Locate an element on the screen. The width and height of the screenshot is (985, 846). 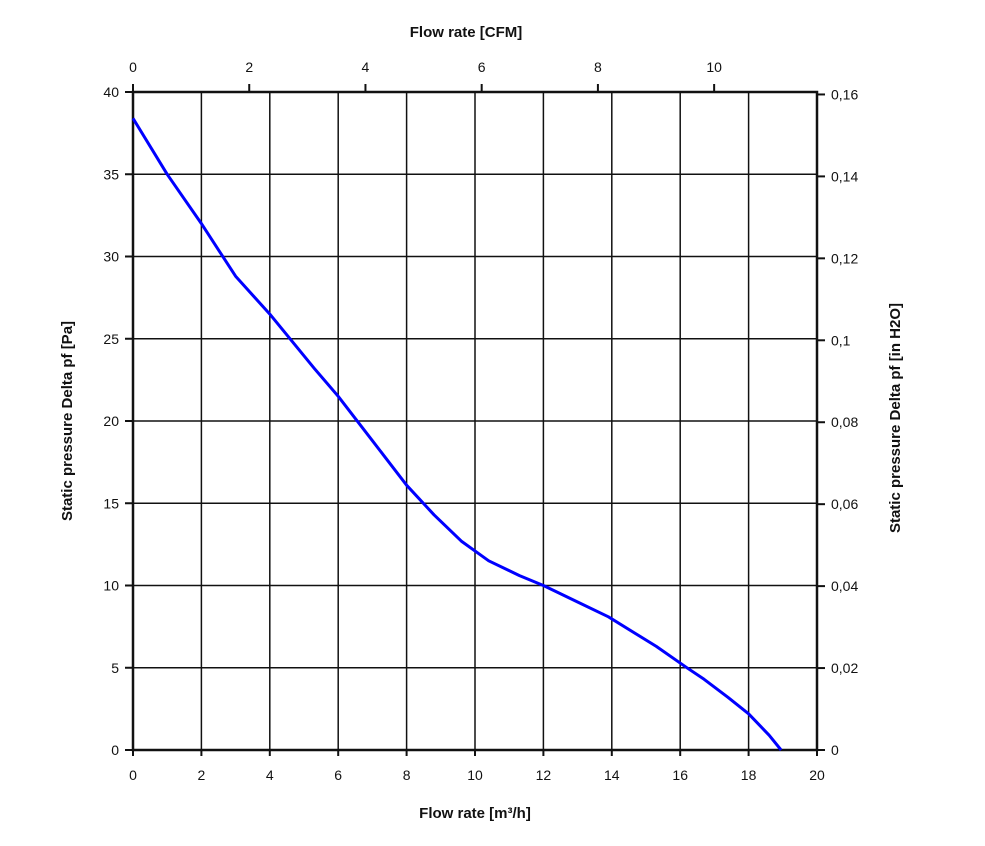
y-tick-label: 0 is located at coordinates (115, 750).